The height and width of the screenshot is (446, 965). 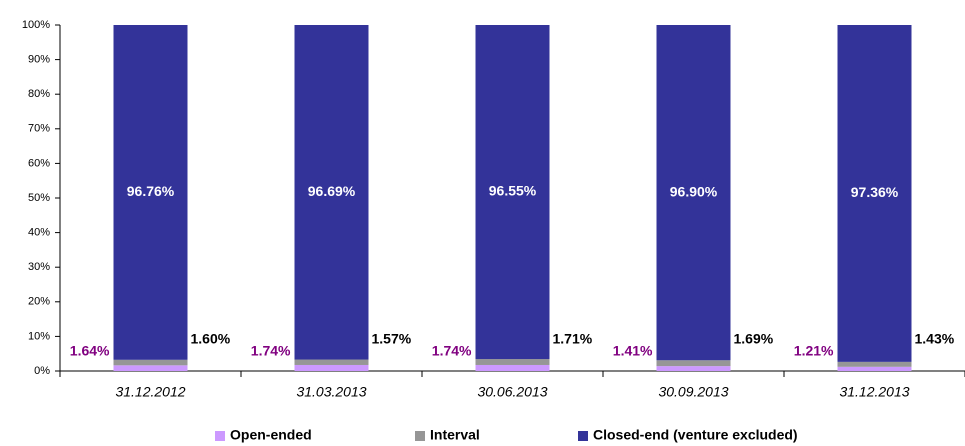 I want to click on value-label: 1.41%, so click(x=633, y=351).